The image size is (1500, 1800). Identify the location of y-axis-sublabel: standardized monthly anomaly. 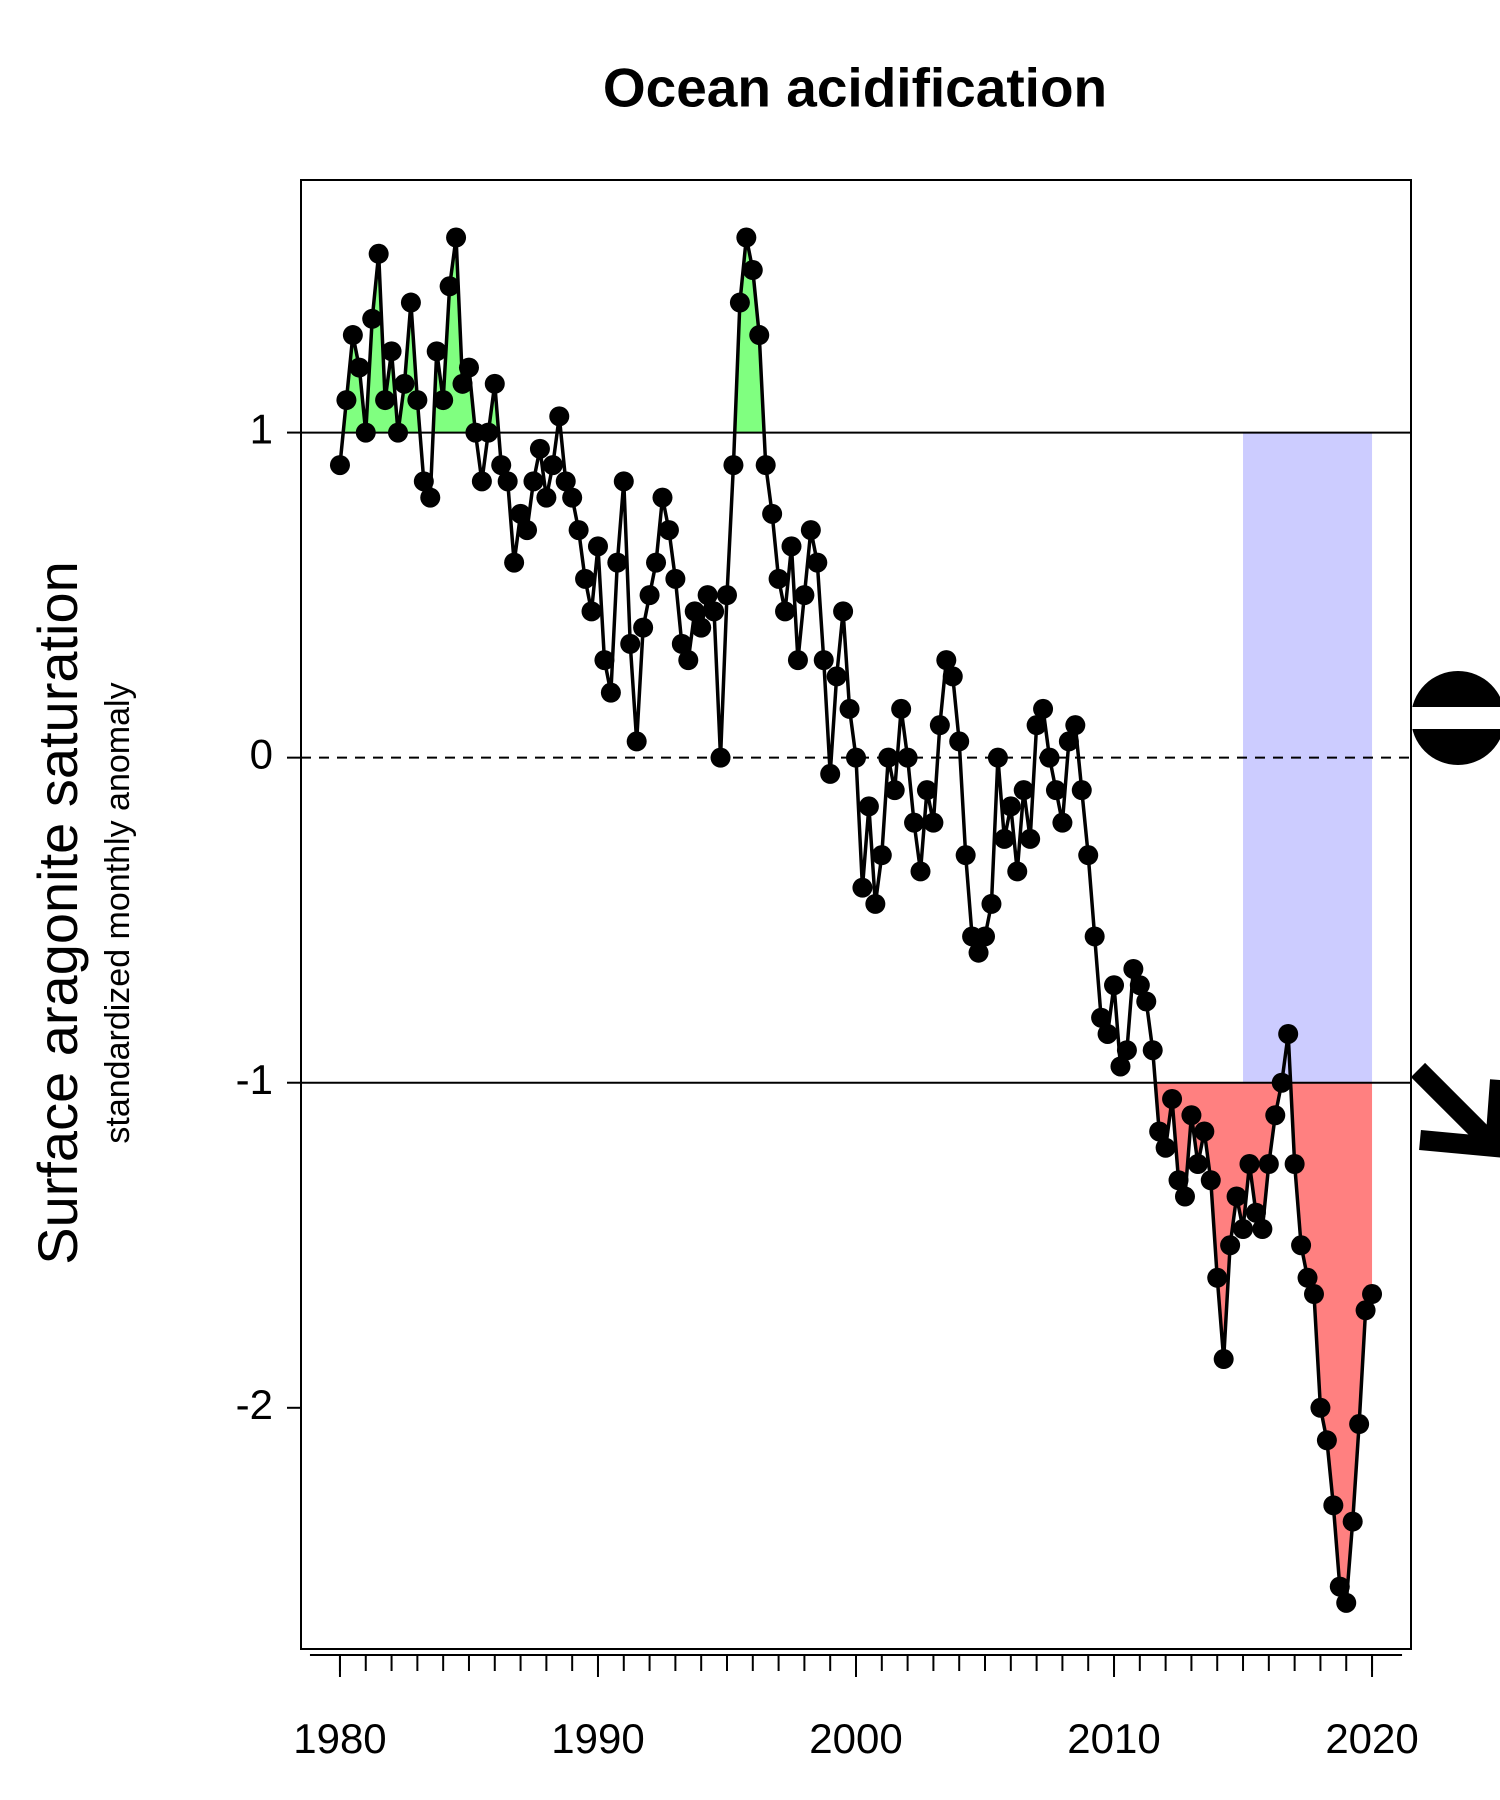
(118, 912).